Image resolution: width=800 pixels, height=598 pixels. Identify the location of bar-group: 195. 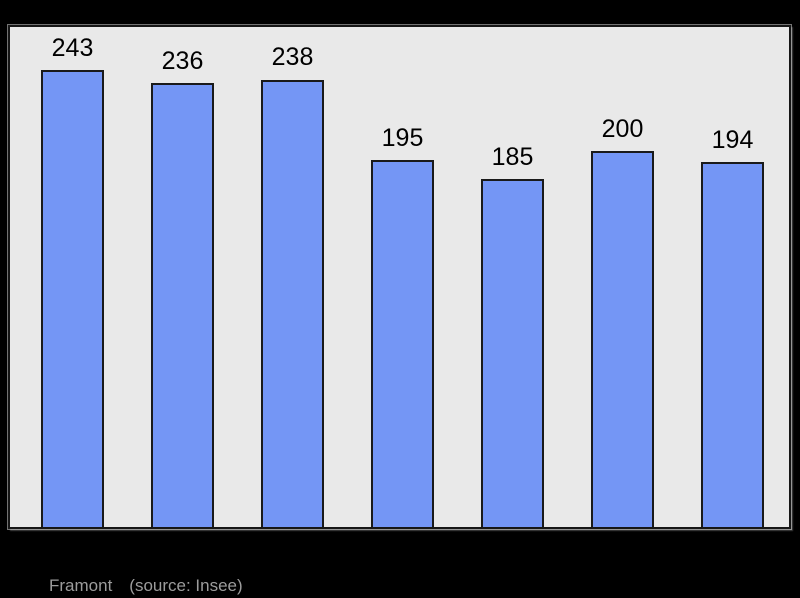
(402, 277).